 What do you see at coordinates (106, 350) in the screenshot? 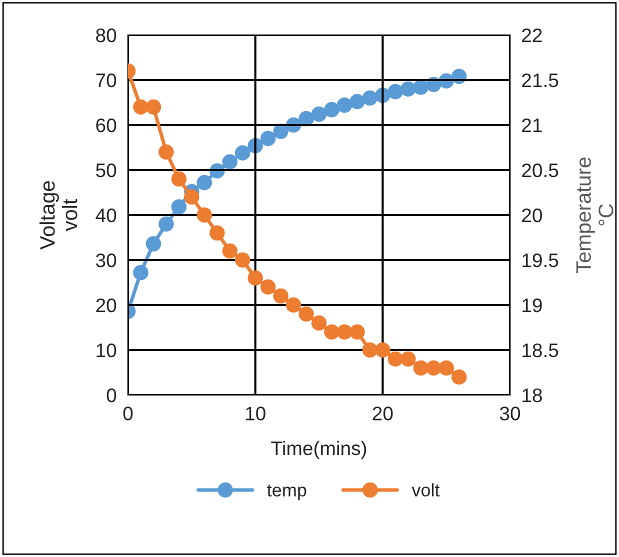
I see `y-tick-label: 10` at bounding box center [106, 350].